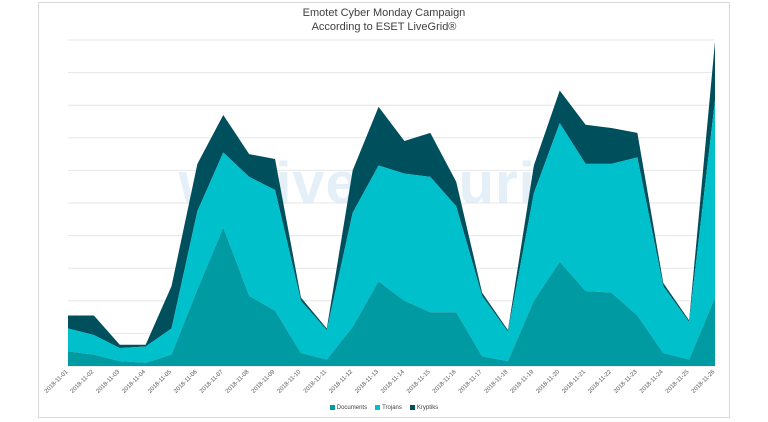 This screenshot has height=422, width=768. What do you see at coordinates (574, 382) in the screenshot?
I see `x-tick-label: 2018-11-21` at bounding box center [574, 382].